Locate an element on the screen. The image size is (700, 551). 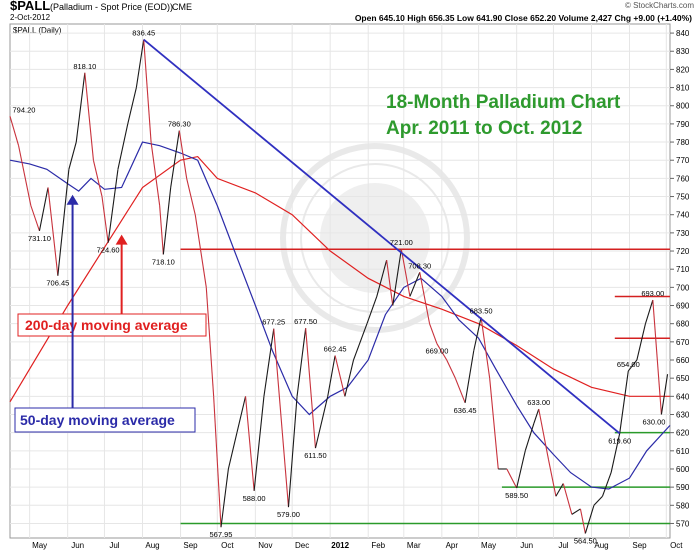
price-label: 677.50 is located at coordinates (305, 321).